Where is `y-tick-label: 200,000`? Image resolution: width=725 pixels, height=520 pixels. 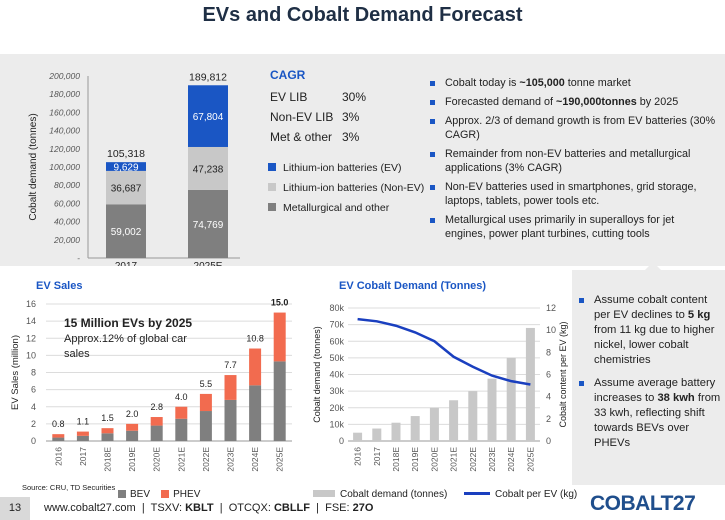
y-tick-label: 200,000 is located at coordinates (64, 76).